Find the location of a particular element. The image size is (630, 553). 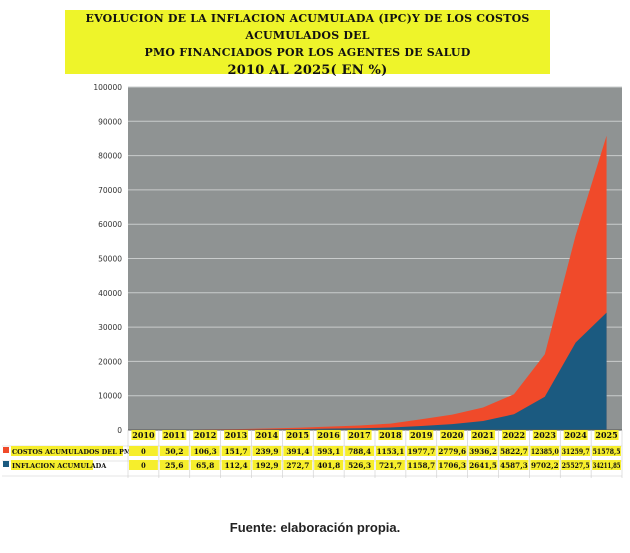

data-label-costos: 239,9 is located at coordinates (266, 451).